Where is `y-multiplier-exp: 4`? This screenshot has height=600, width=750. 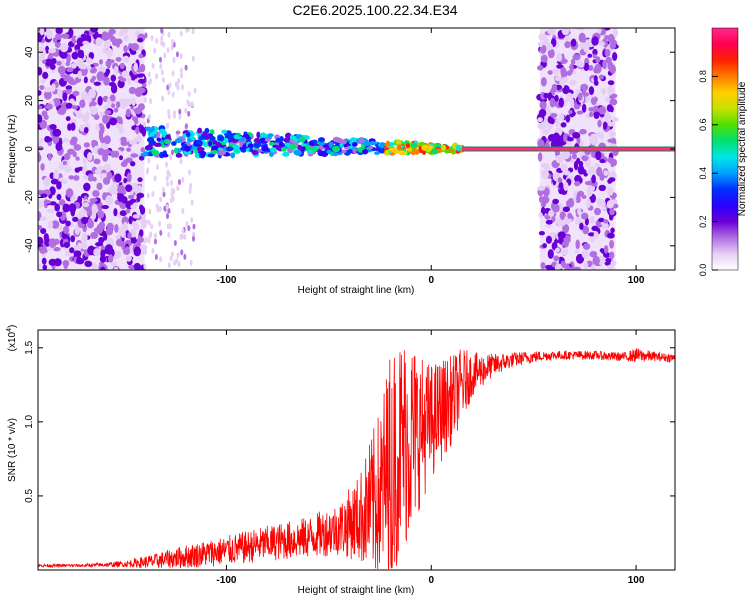 y-multiplier-exp: 4 is located at coordinates (9, 330).